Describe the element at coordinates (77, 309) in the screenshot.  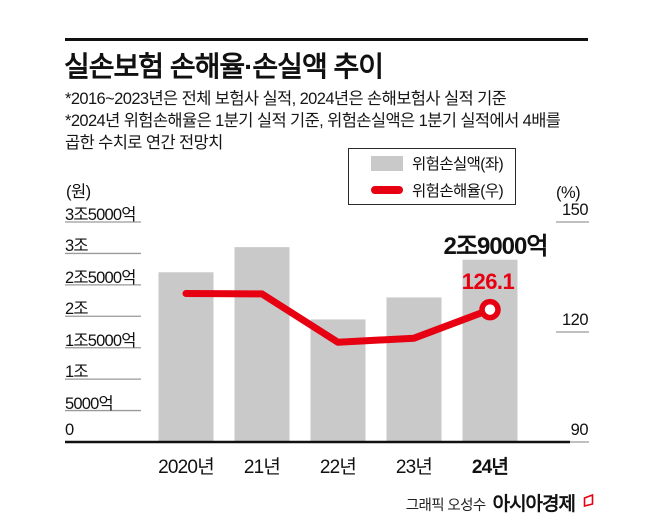
I see `left-tick-label-20000: 2조` at that location.